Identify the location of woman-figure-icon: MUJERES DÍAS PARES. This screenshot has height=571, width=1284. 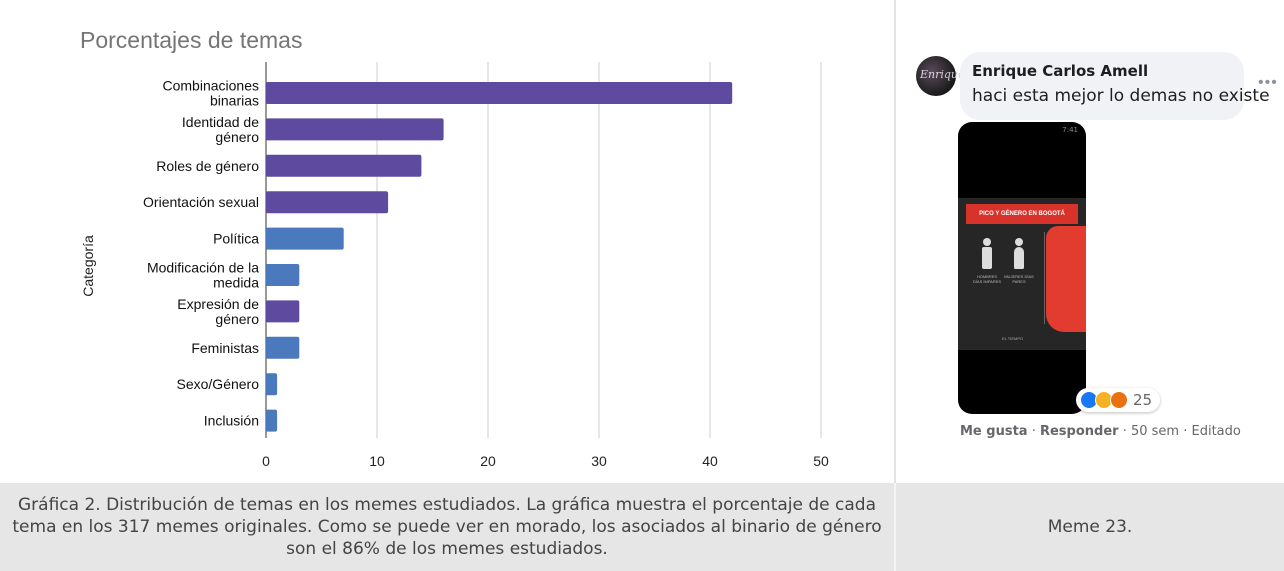
(1019, 261).